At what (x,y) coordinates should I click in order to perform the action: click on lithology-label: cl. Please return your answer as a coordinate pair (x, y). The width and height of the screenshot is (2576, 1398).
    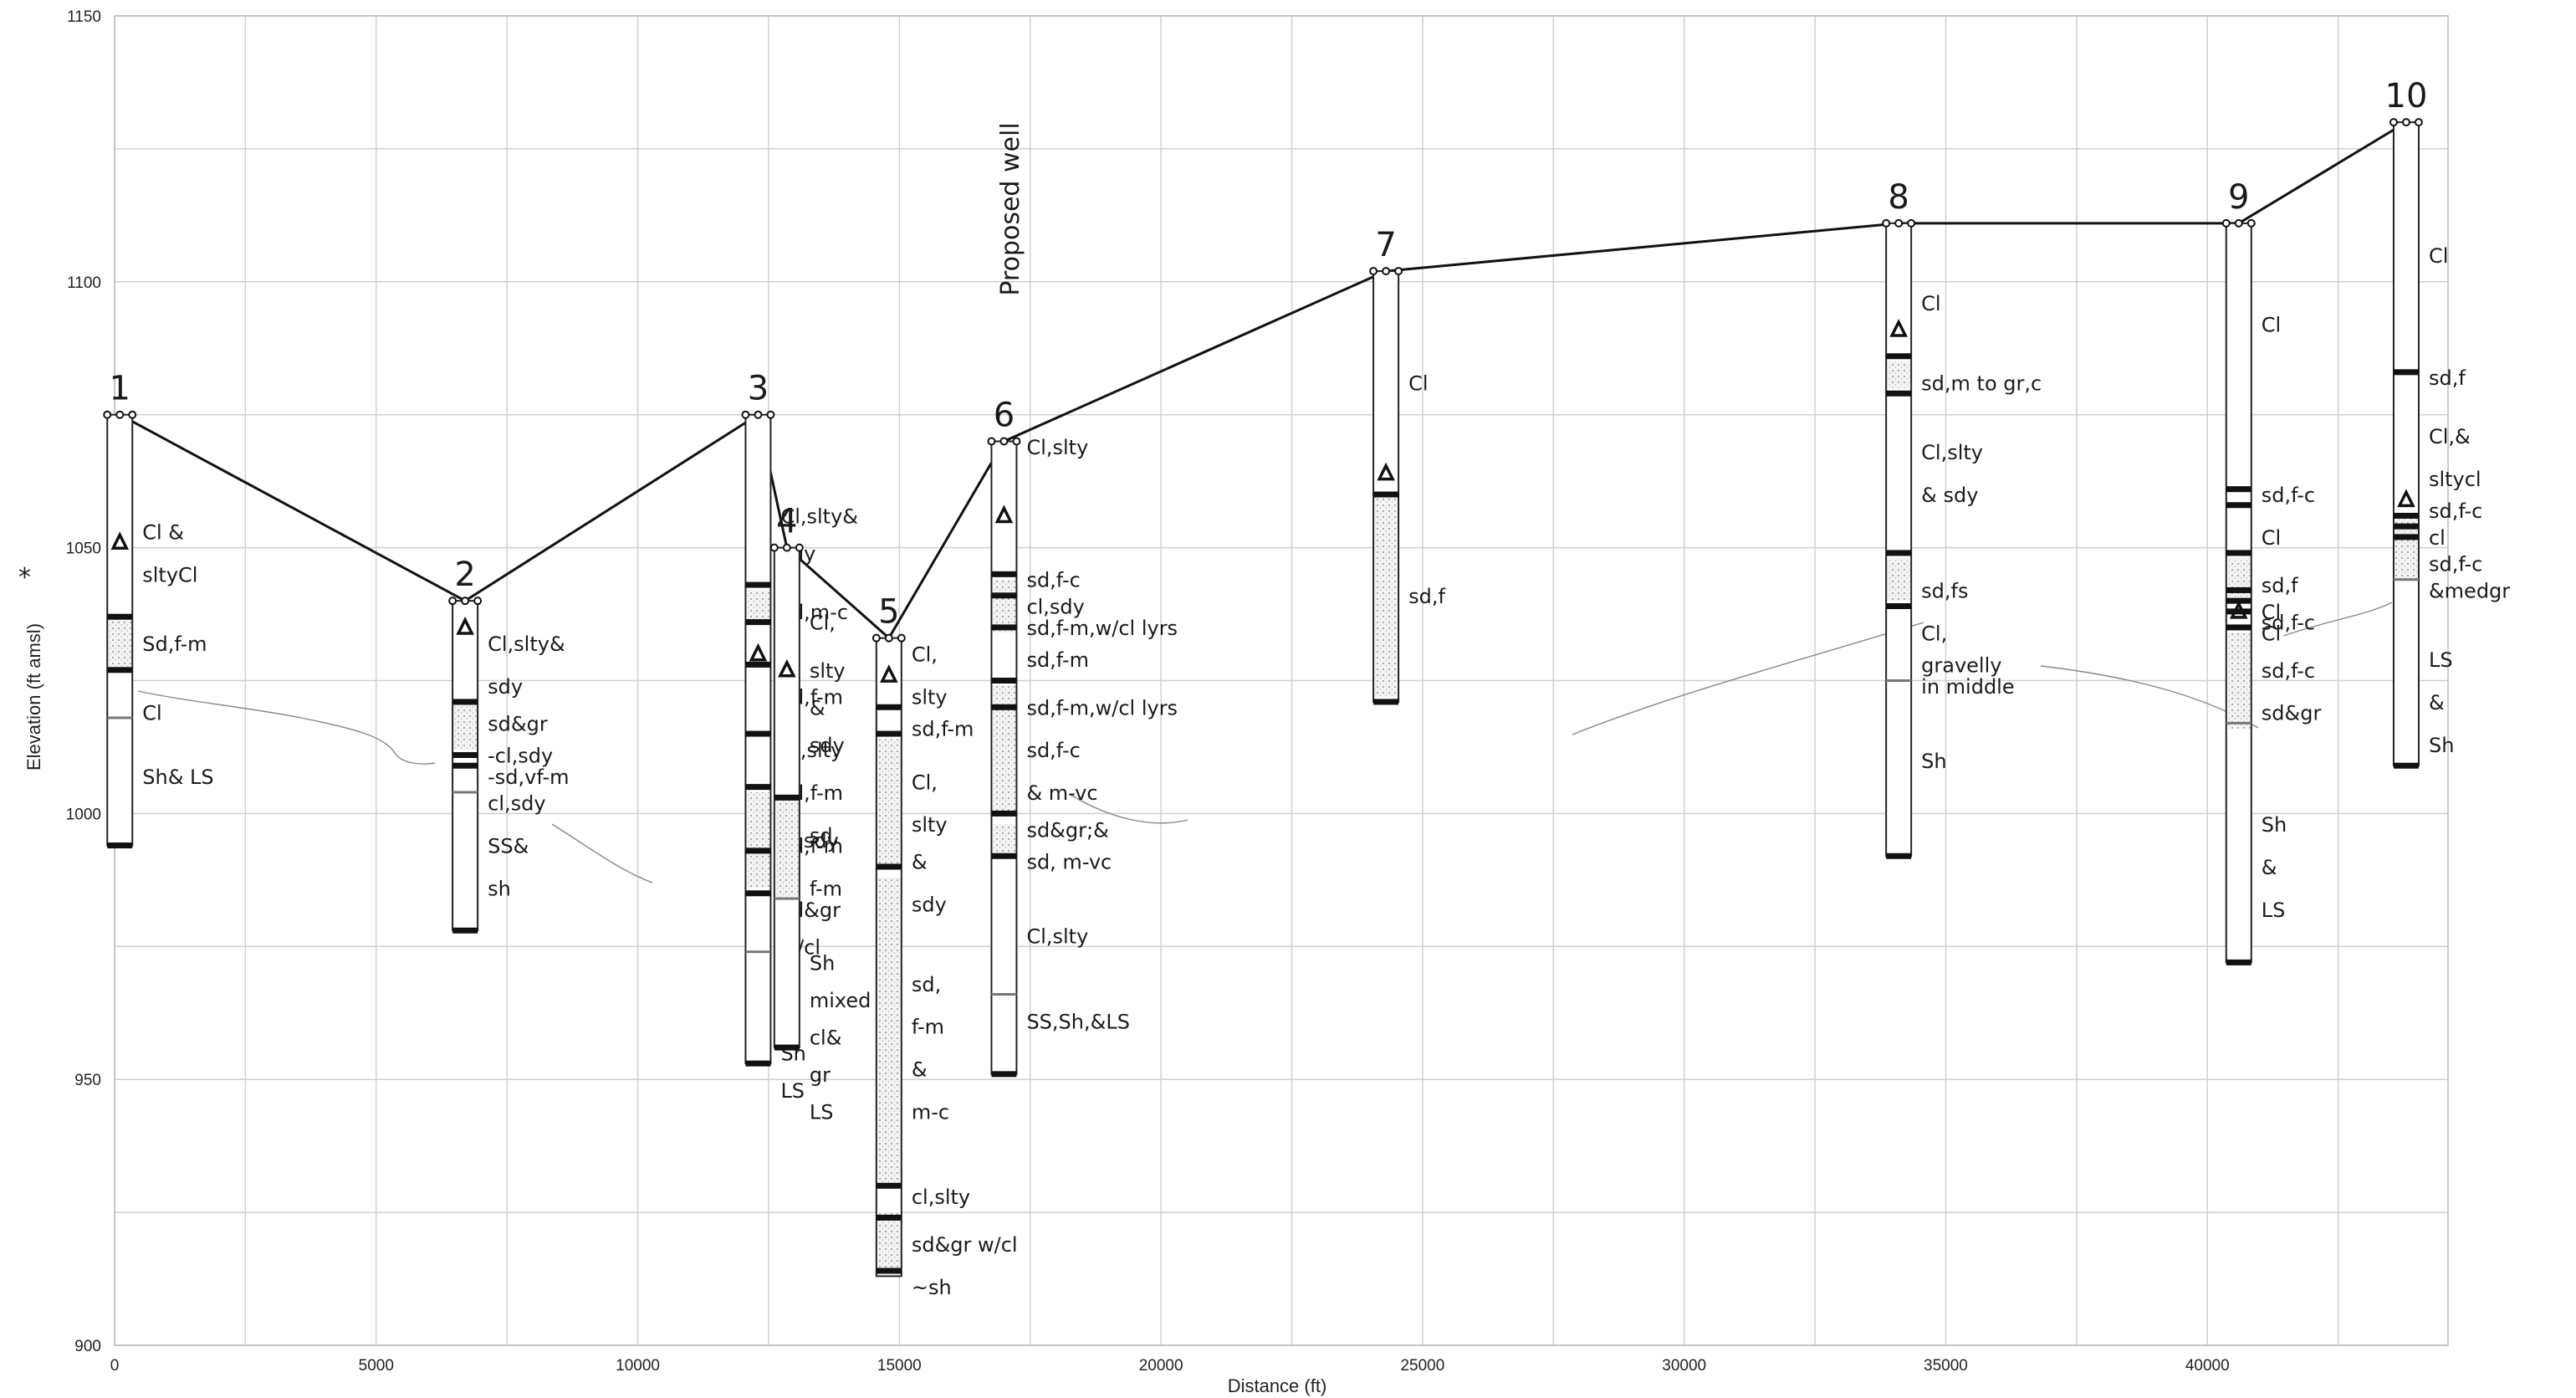
    Looking at the image, I should click on (2437, 538).